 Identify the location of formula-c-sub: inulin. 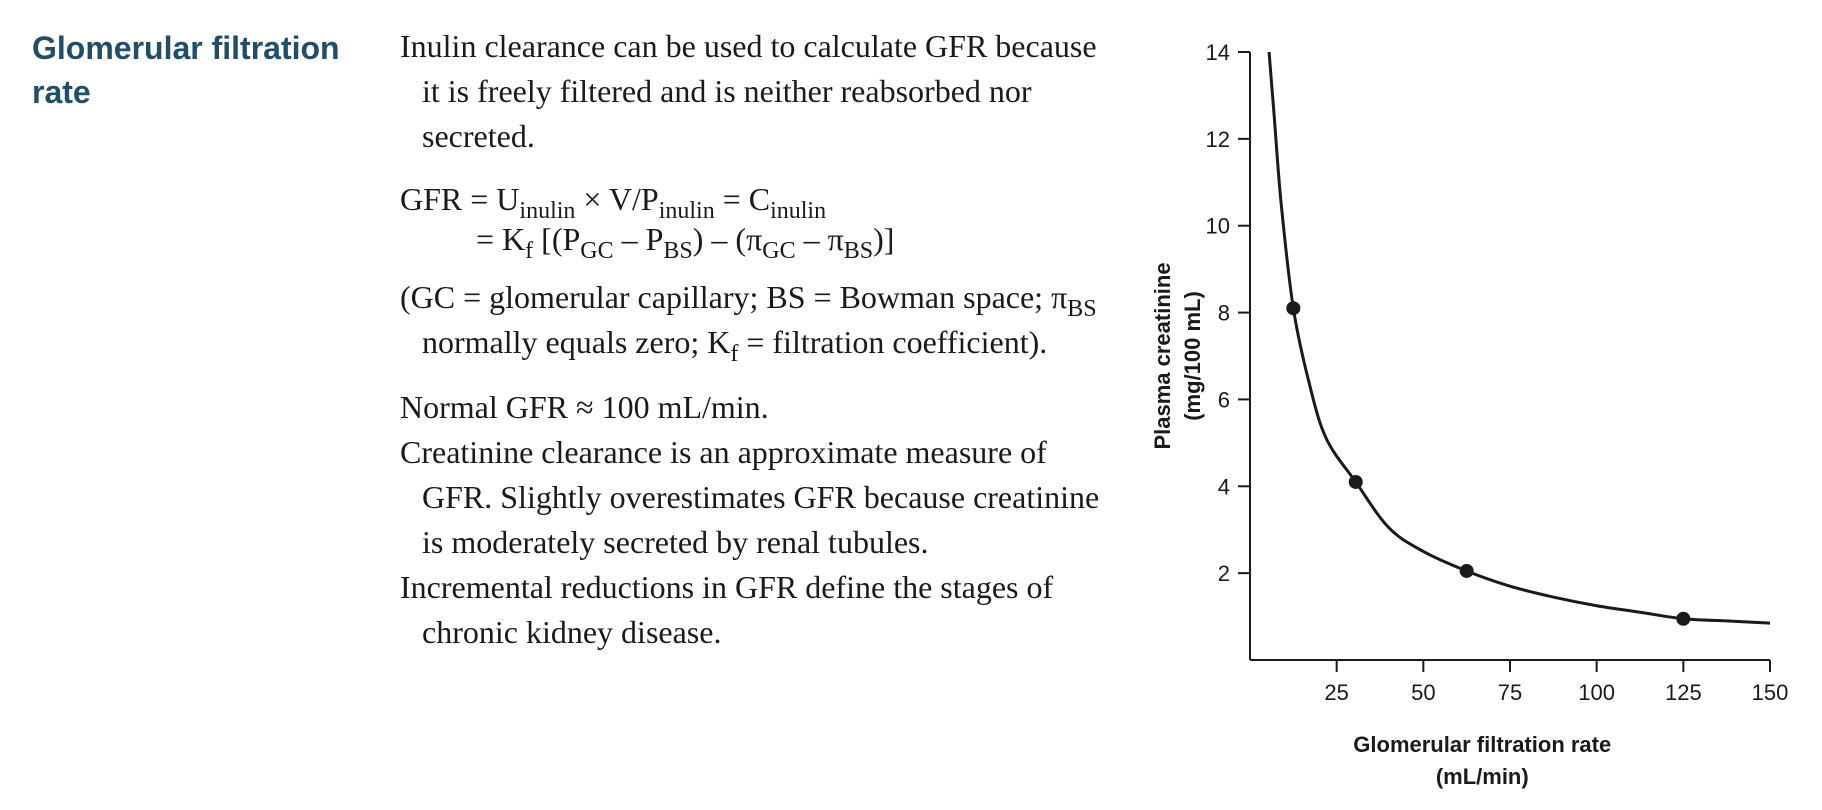
(798, 211).